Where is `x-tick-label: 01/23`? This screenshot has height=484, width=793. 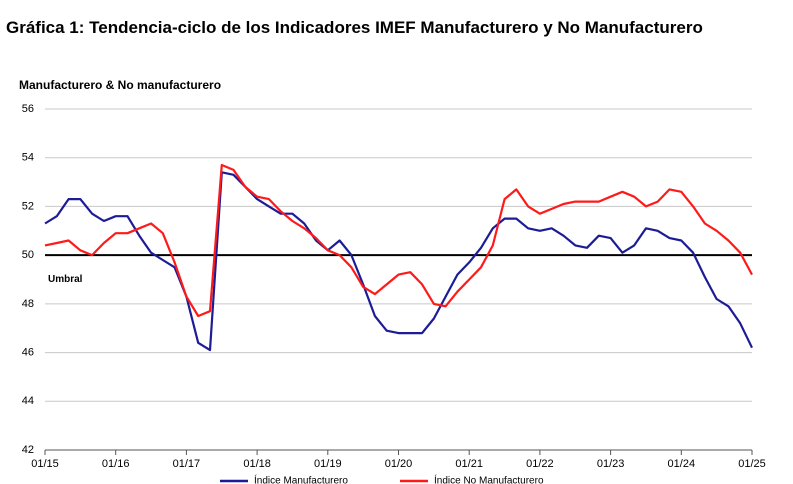 x-tick-label: 01/23 is located at coordinates (611, 464).